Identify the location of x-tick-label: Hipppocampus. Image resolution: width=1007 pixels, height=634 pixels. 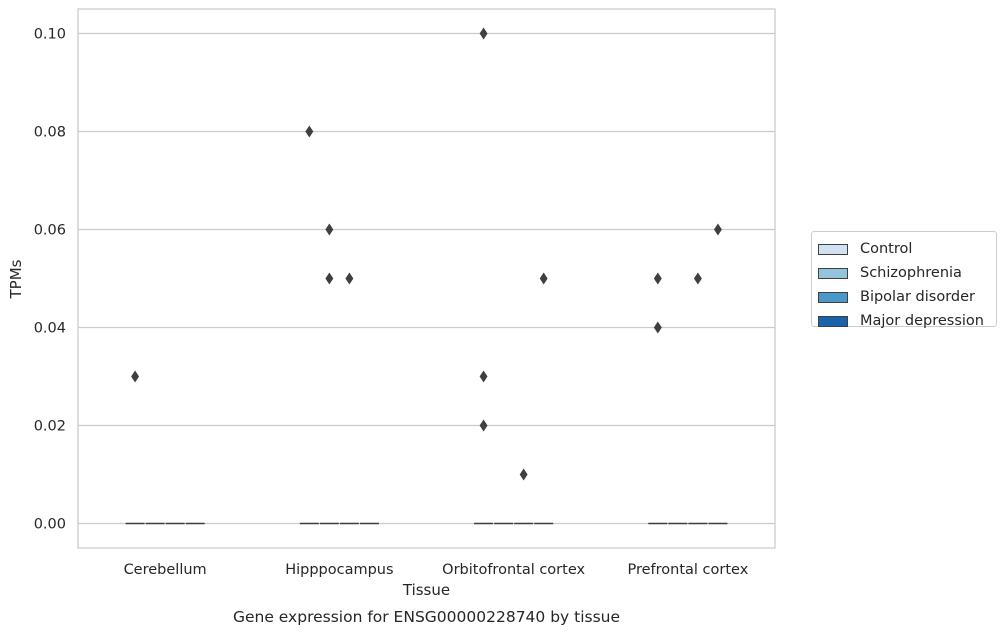
(339, 570).